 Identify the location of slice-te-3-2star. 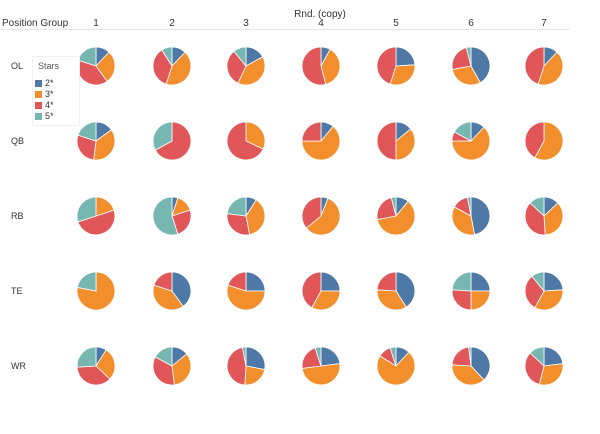
(255, 281).